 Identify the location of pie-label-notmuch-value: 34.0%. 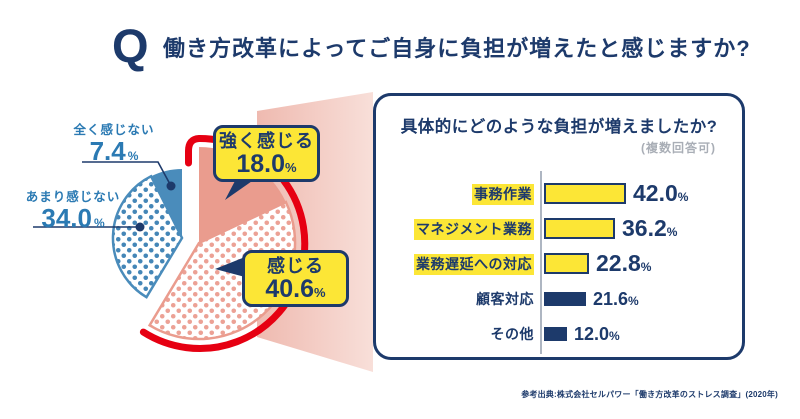
(73, 218).